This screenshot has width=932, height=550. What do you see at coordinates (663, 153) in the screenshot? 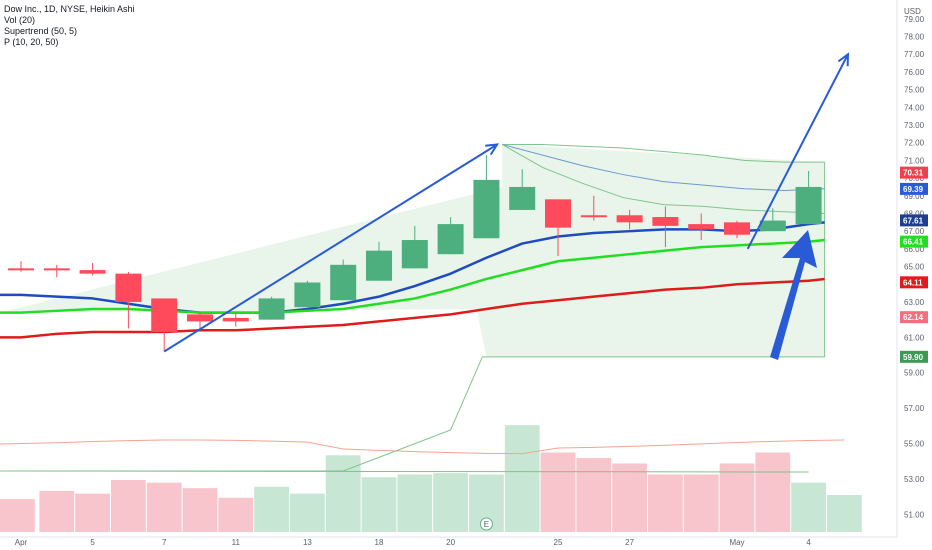
I see `channel-upper-line` at bounding box center [663, 153].